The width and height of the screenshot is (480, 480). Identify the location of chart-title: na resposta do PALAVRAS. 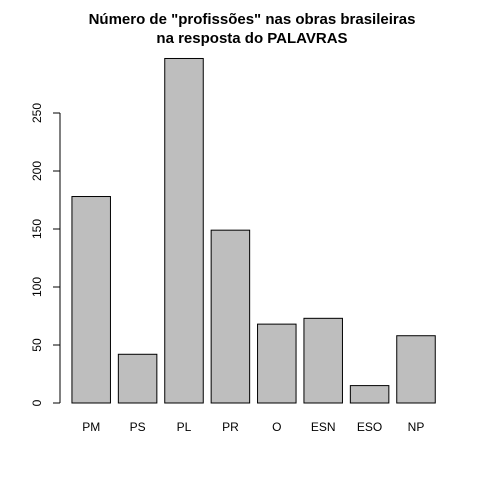
(251, 38).